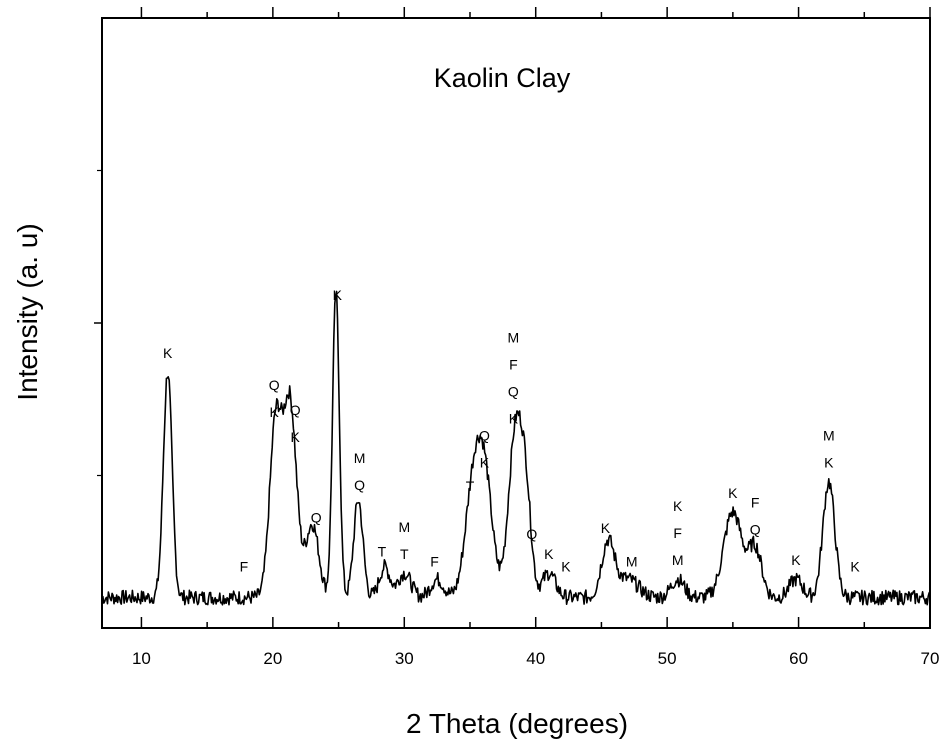 This screenshot has width=945, height=749. What do you see at coordinates (535, 658) in the screenshot?
I see `x-tick-label: 40` at bounding box center [535, 658].